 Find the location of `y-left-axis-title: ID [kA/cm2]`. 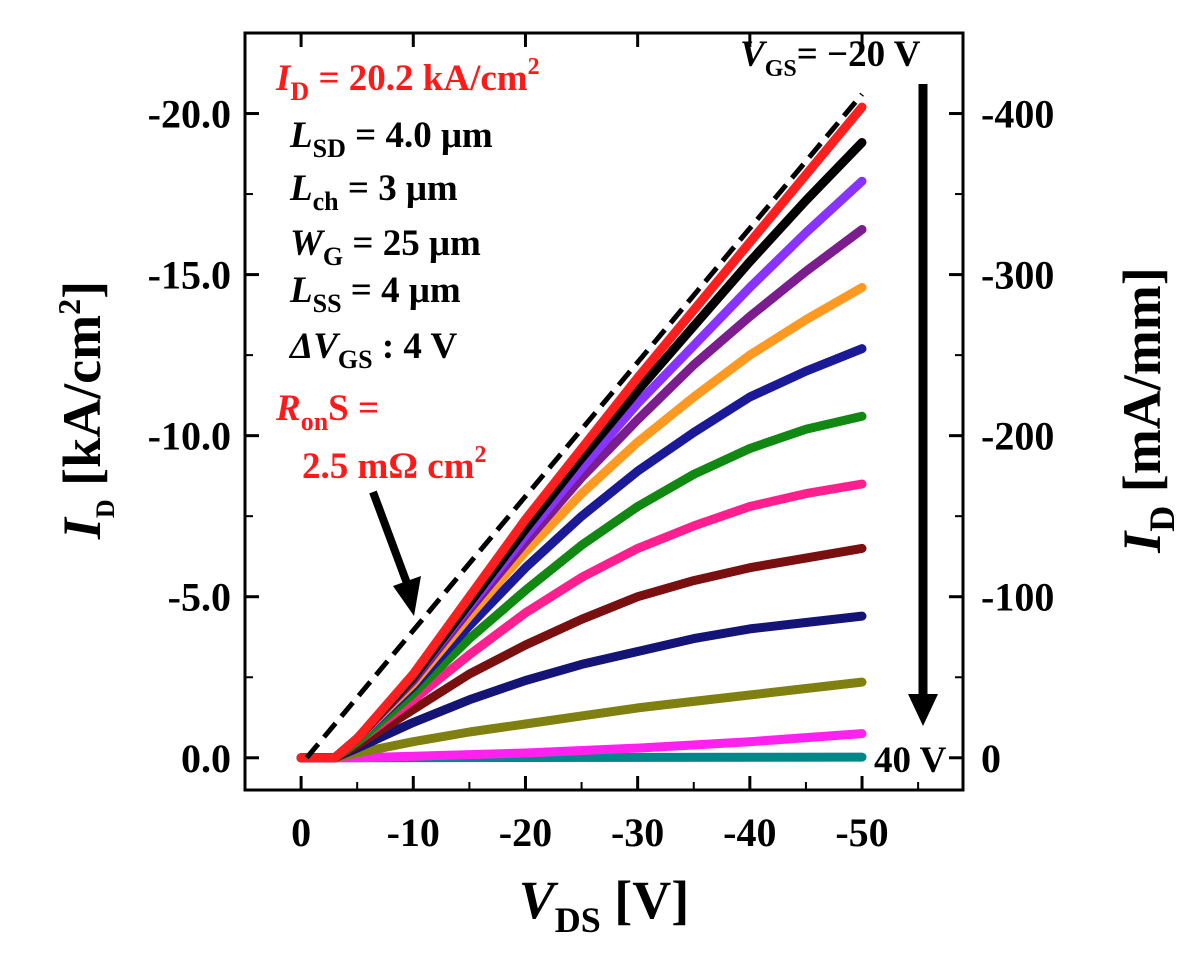

y-left-axis-title: ID [kA/cm2] is located at coordinates (85, 410).